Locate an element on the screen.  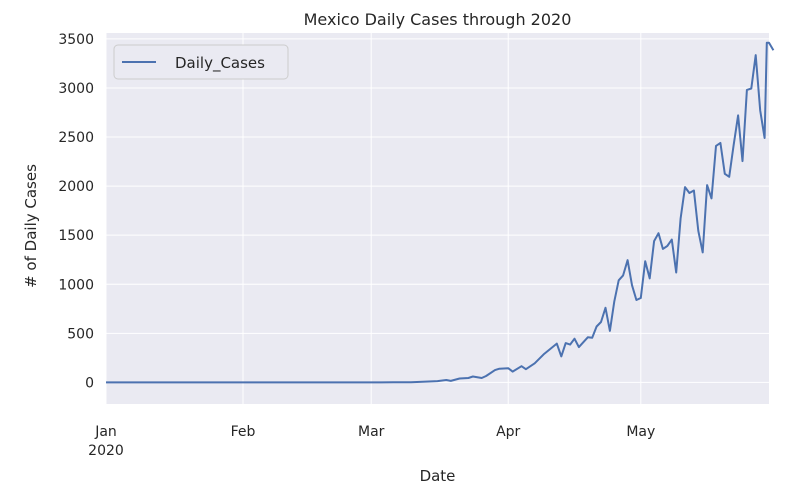
x-tick-label: Mar is located at coordinates (371, 432).